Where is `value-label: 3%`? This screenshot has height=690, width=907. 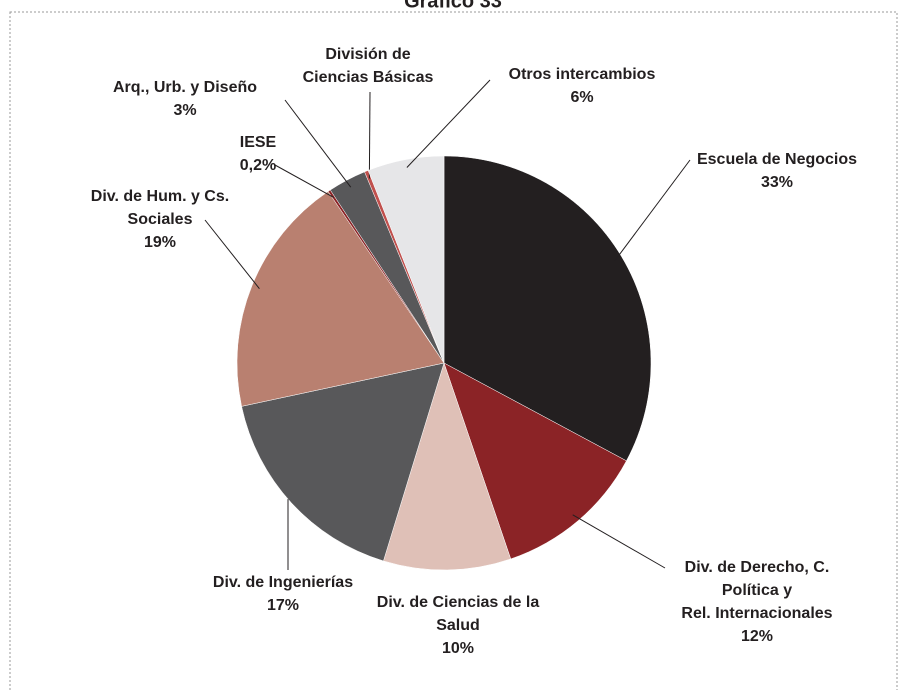
value-label: 3% is located at coordinates (184, 110).